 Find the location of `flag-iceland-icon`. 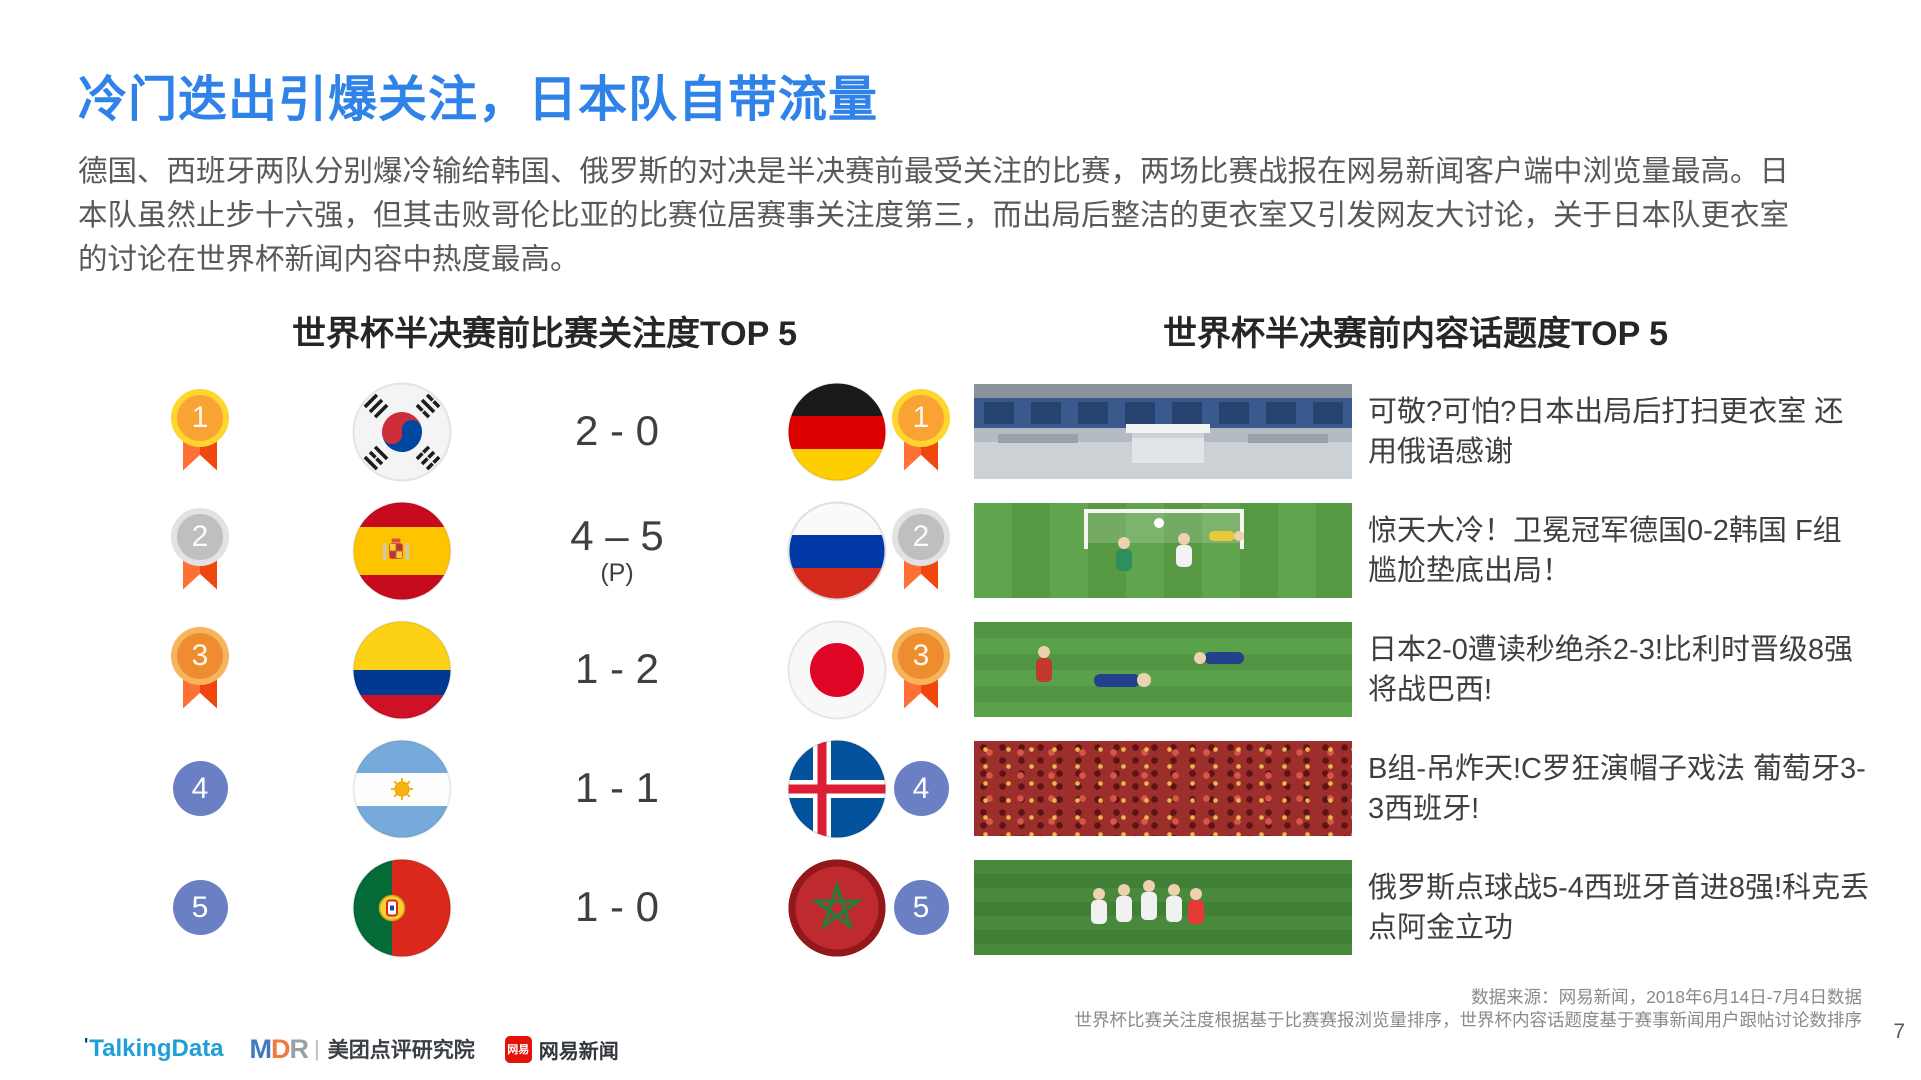

flag-iceland-icon is located at coordinates (837, 788).